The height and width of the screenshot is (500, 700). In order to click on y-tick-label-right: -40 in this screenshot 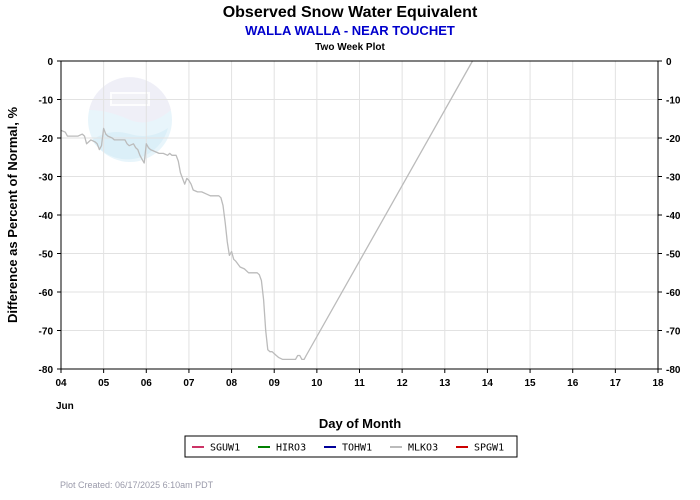, I will do `click(673, 216)`.